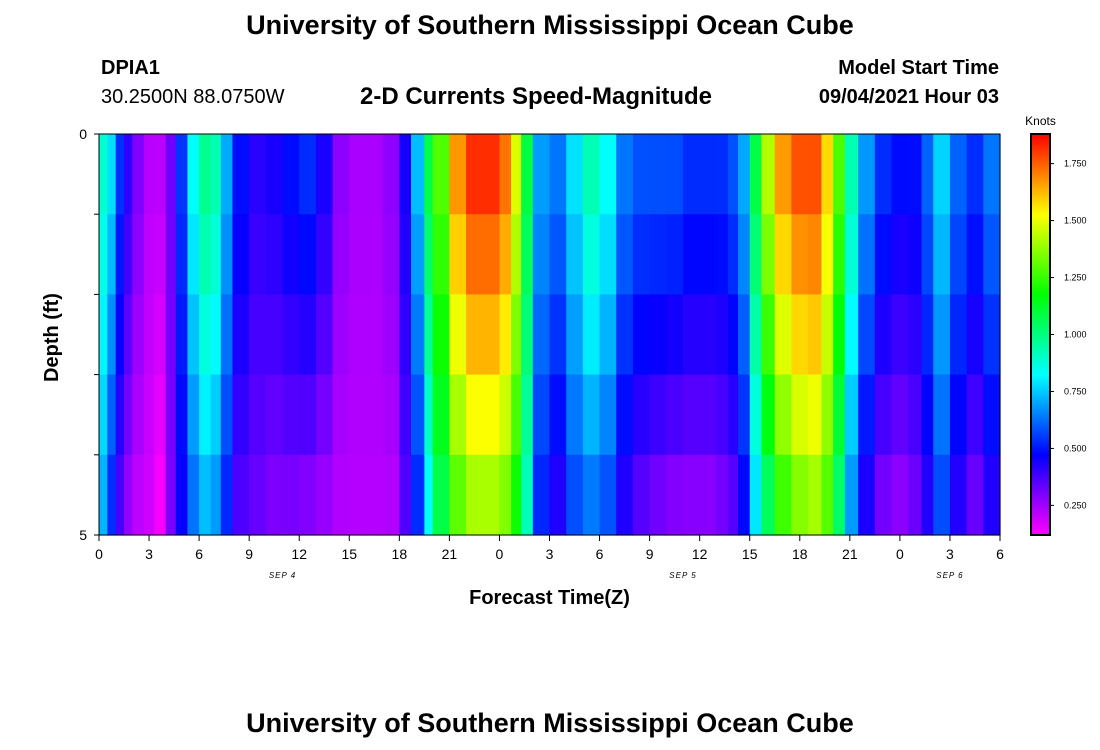 This screenshot has height=750, width=1100. Describe the element at coordinates (1040, 334) in the screenshot. I see `colorbar` at that location.